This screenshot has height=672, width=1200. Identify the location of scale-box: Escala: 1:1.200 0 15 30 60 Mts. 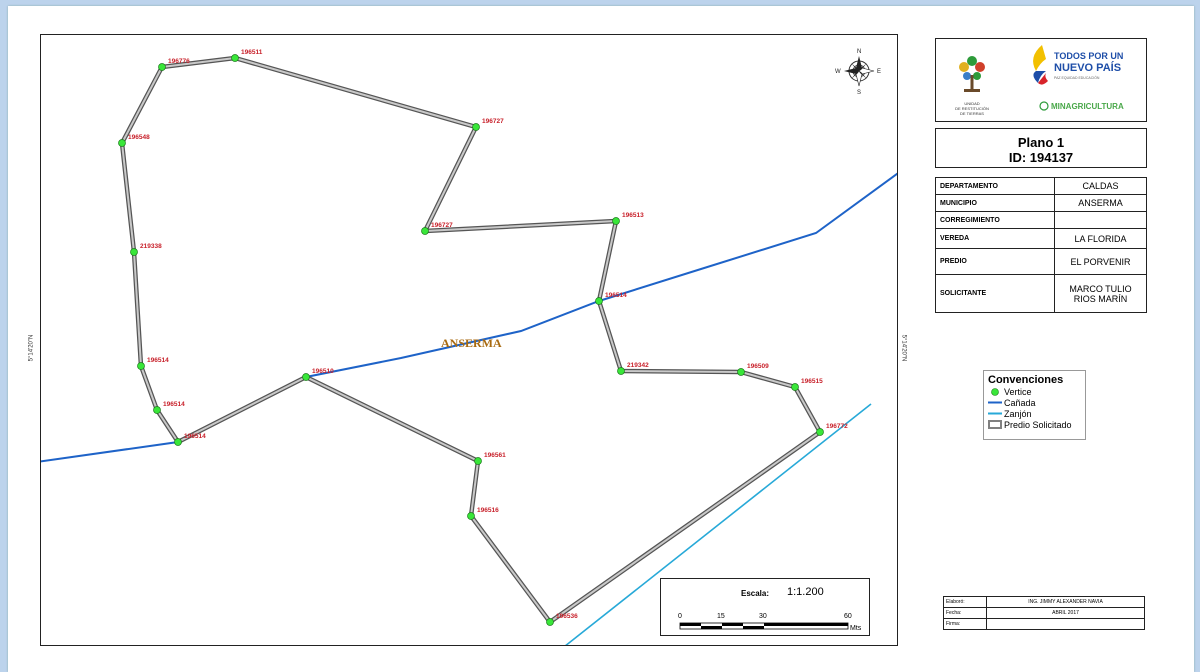
(765, 607).